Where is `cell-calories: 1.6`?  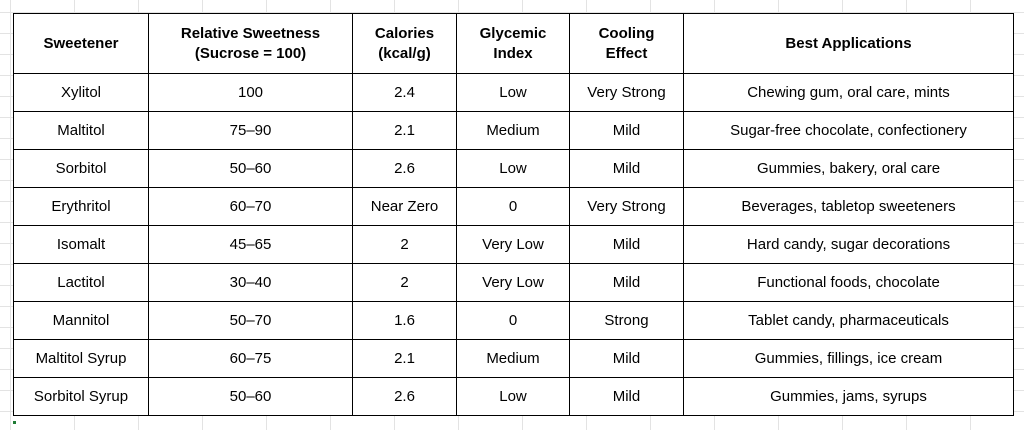 cell-calories: 1.6 is located at coordinates (404, 320).